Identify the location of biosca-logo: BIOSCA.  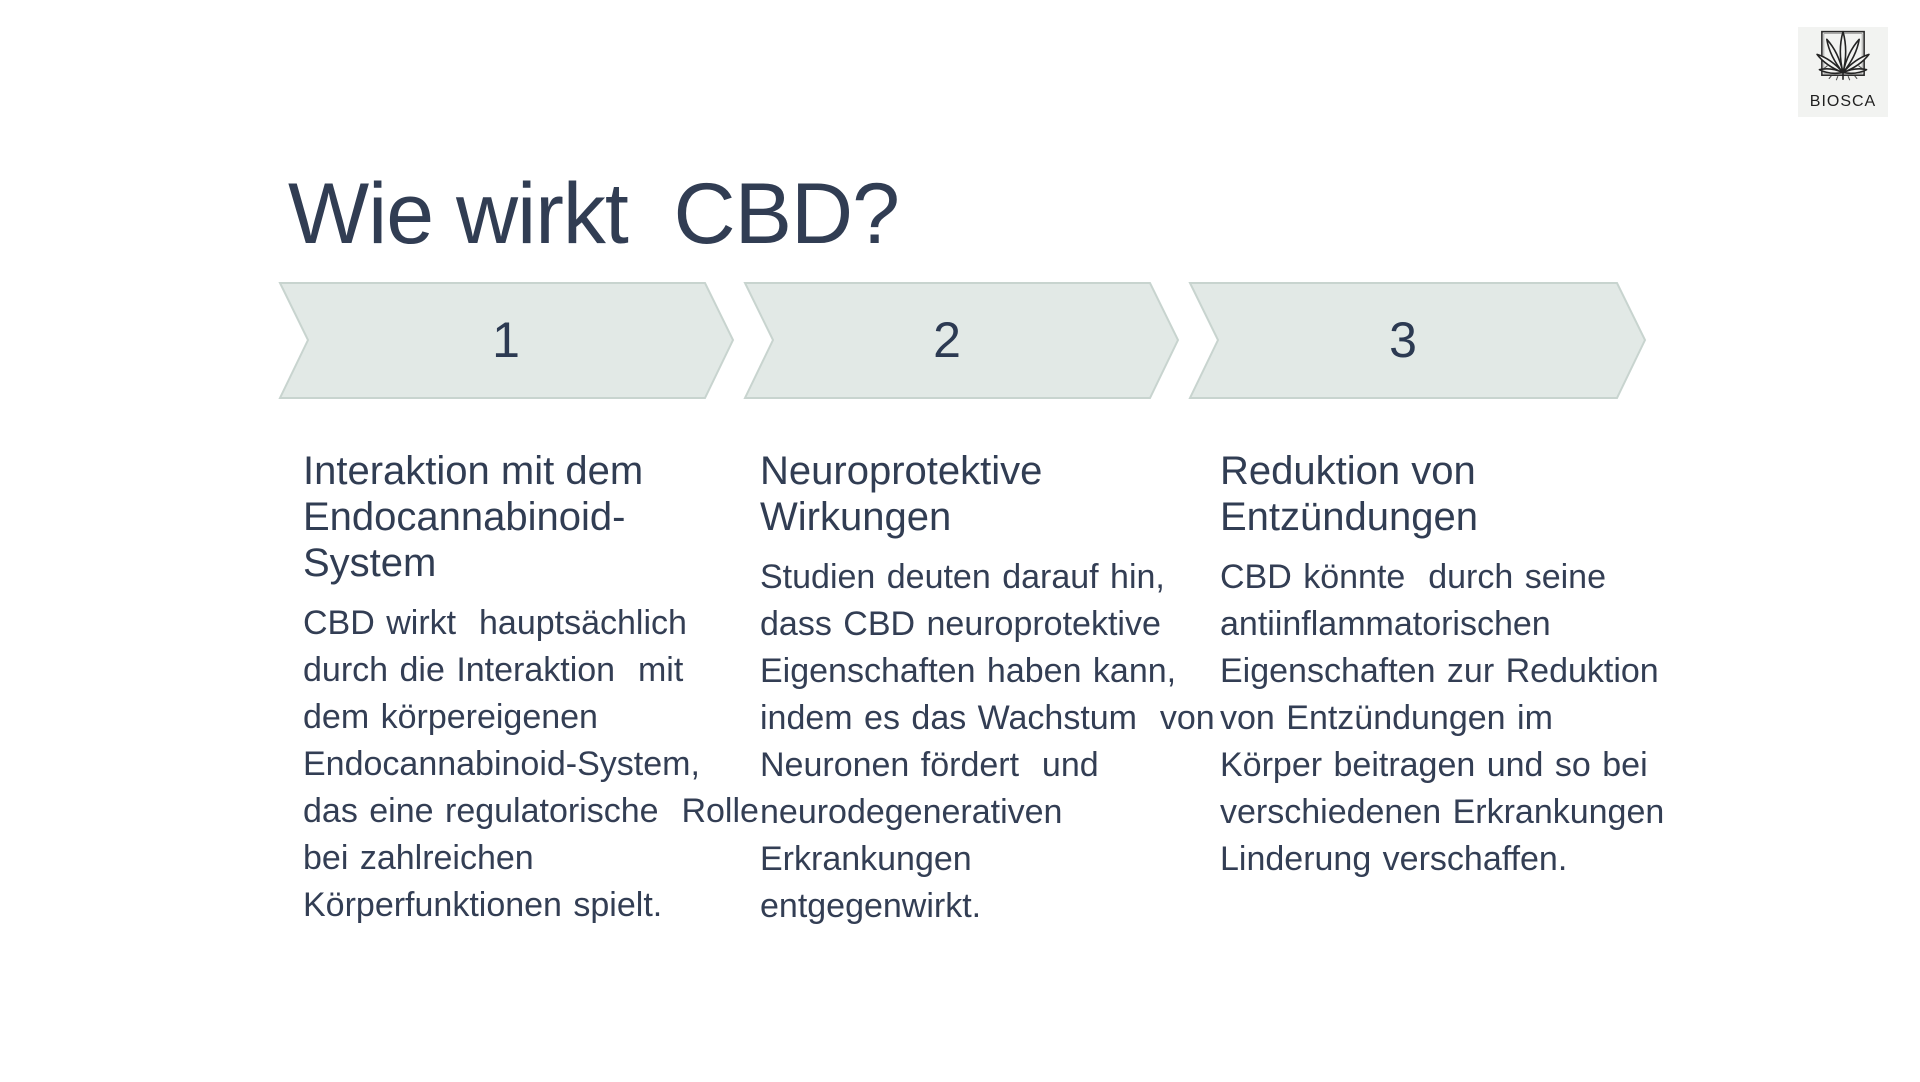
(1843, 72).